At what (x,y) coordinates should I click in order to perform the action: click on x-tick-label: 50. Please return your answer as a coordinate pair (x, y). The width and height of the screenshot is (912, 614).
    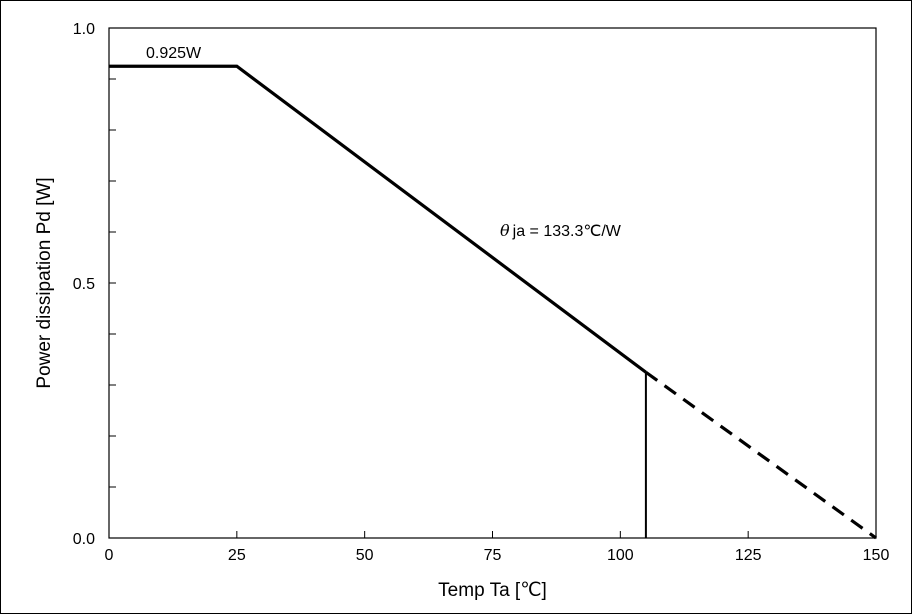
    Looking at the image, I should click on (365, 555).